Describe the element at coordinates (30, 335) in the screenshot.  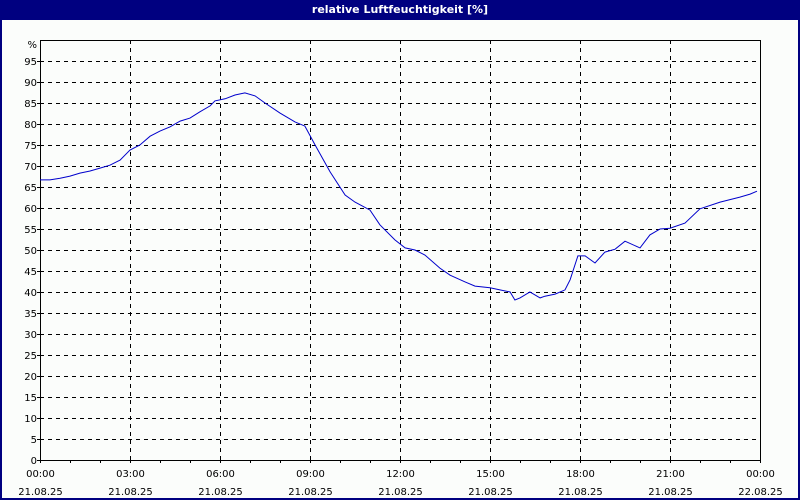
I see `y-tick-label: 30` at that location.